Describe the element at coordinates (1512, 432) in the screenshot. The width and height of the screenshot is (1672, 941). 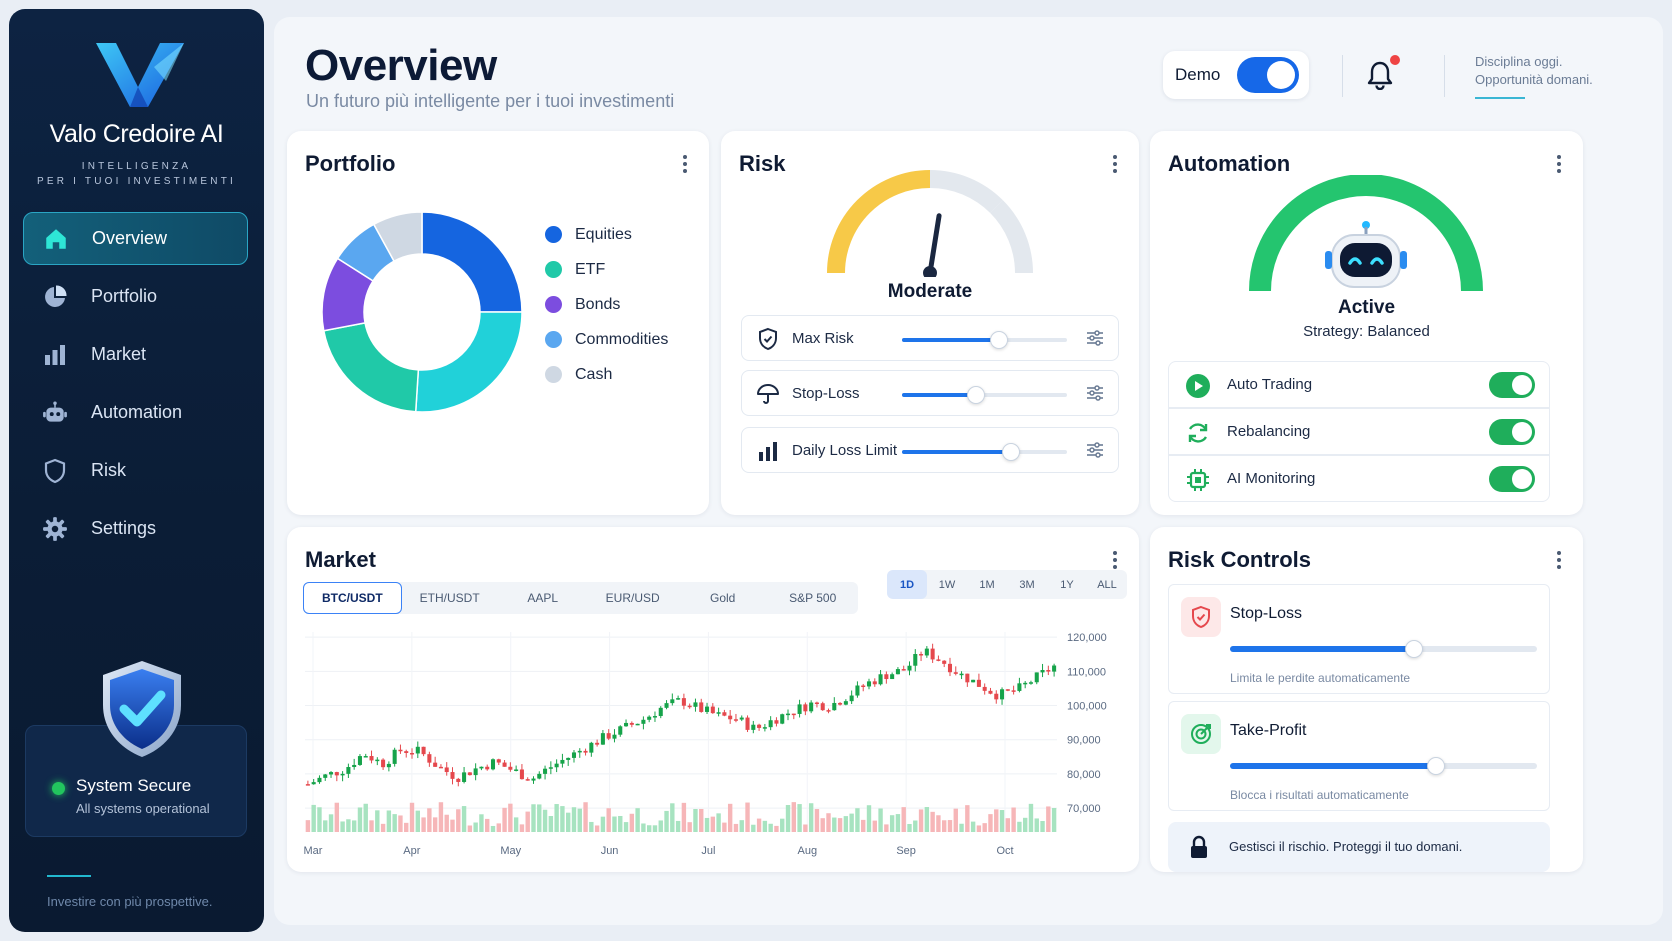
I see `rebalancing-toggle` at that location.